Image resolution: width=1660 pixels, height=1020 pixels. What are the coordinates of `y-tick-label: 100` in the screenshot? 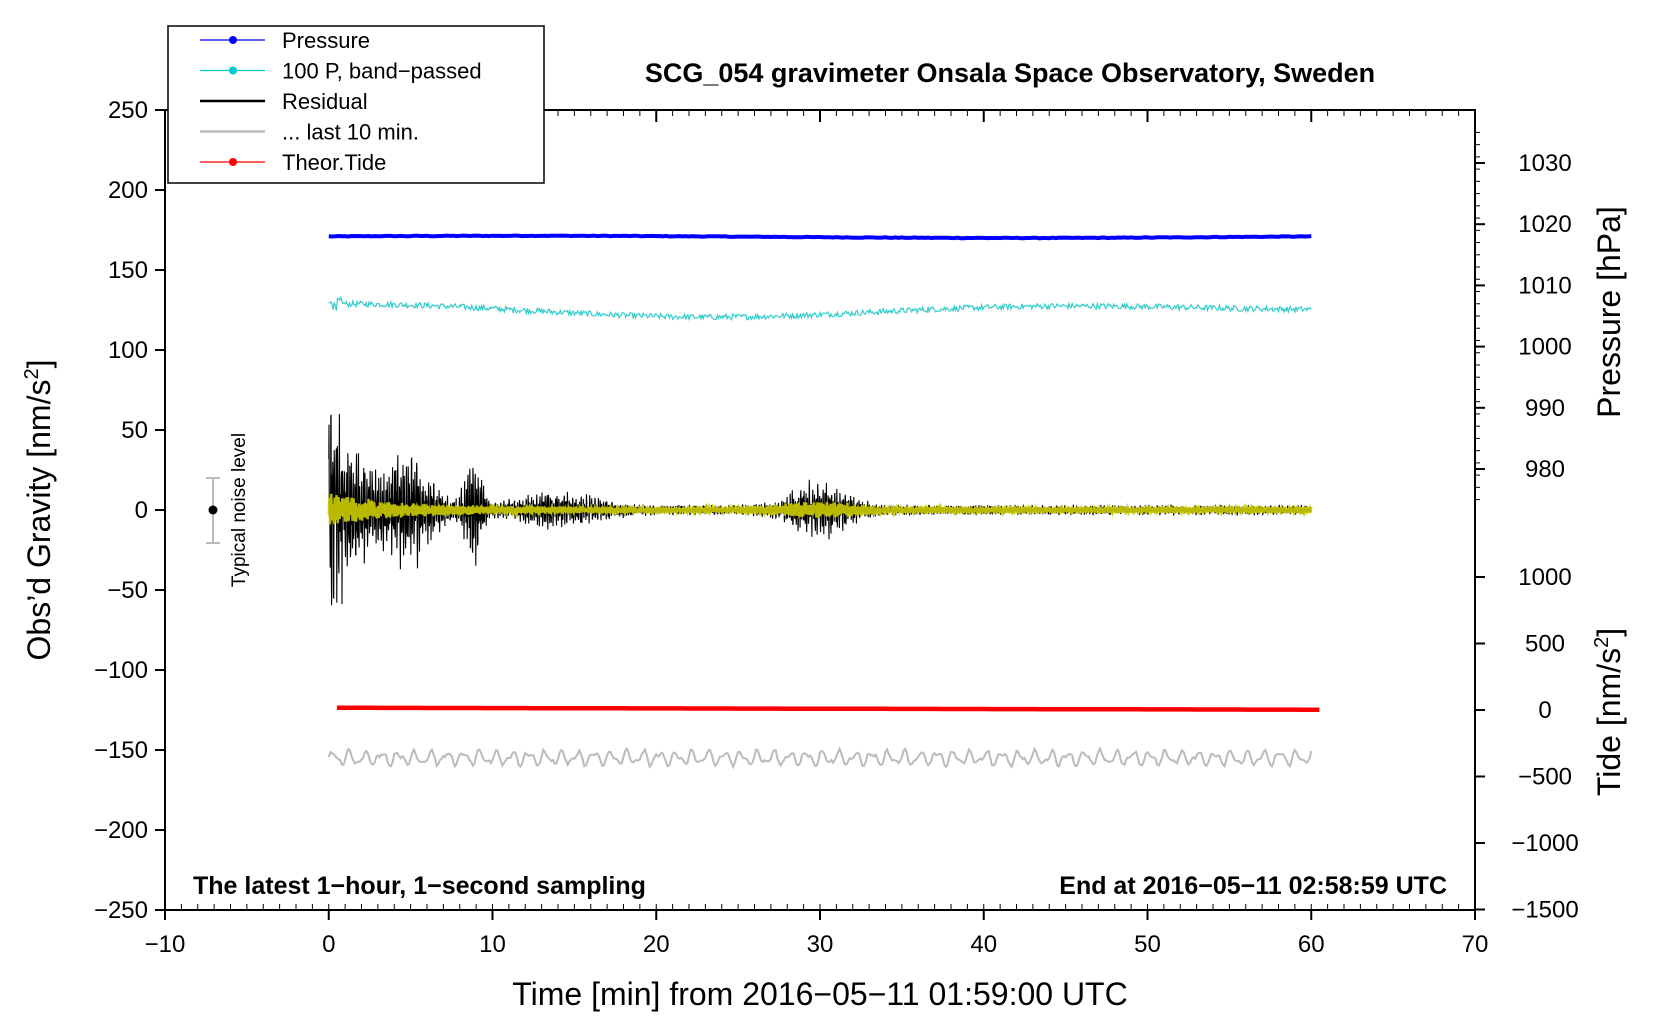 It's located at (128, 350).